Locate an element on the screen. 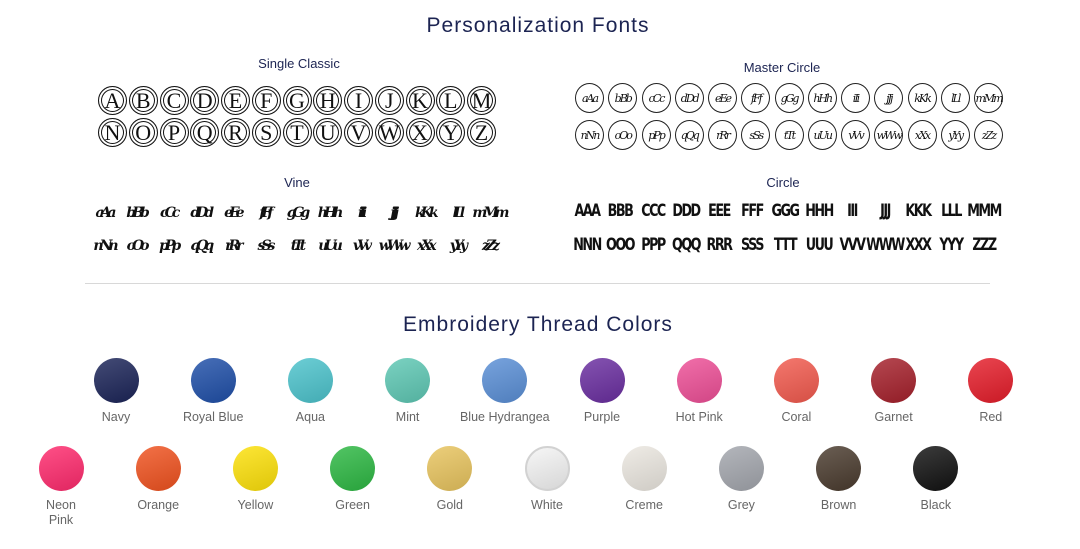 The width and height of the screenshot is (1080, 549). letter-sample: yYy is located at coordinates (458, 246).